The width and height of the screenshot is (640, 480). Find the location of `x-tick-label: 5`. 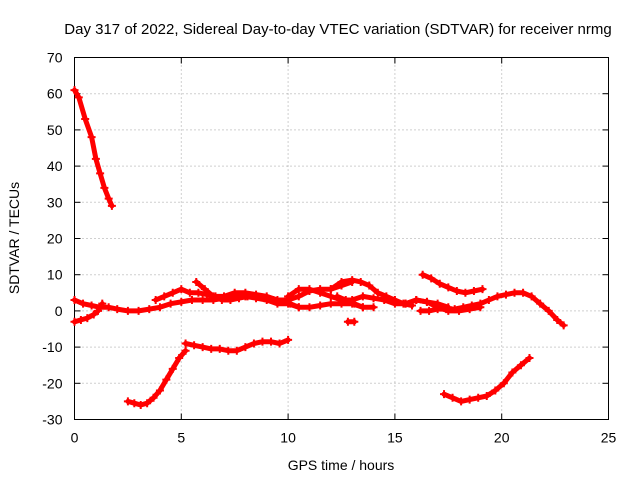

x-tick-label: 5 is located at coordinates (181, 438).